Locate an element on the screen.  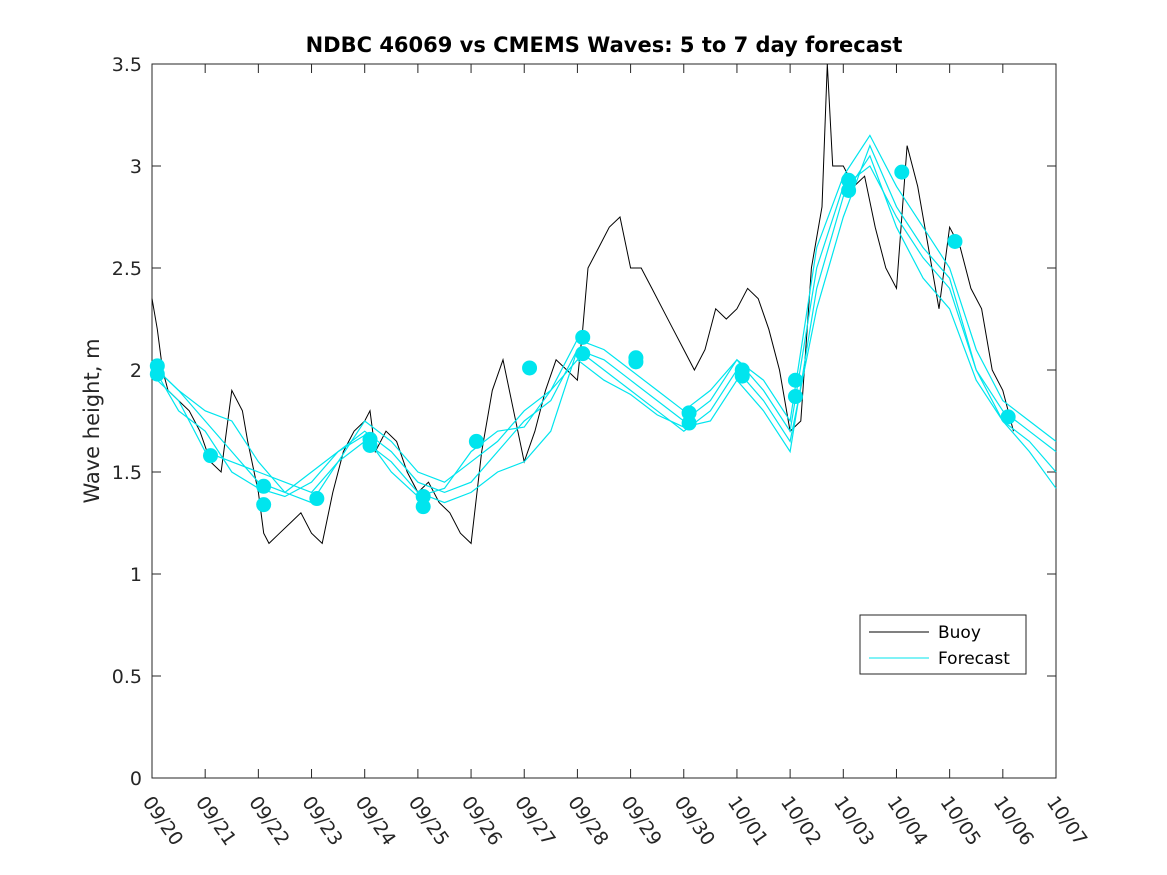
x-tick-label: 10/06 is located at coordinates (1013, 820).